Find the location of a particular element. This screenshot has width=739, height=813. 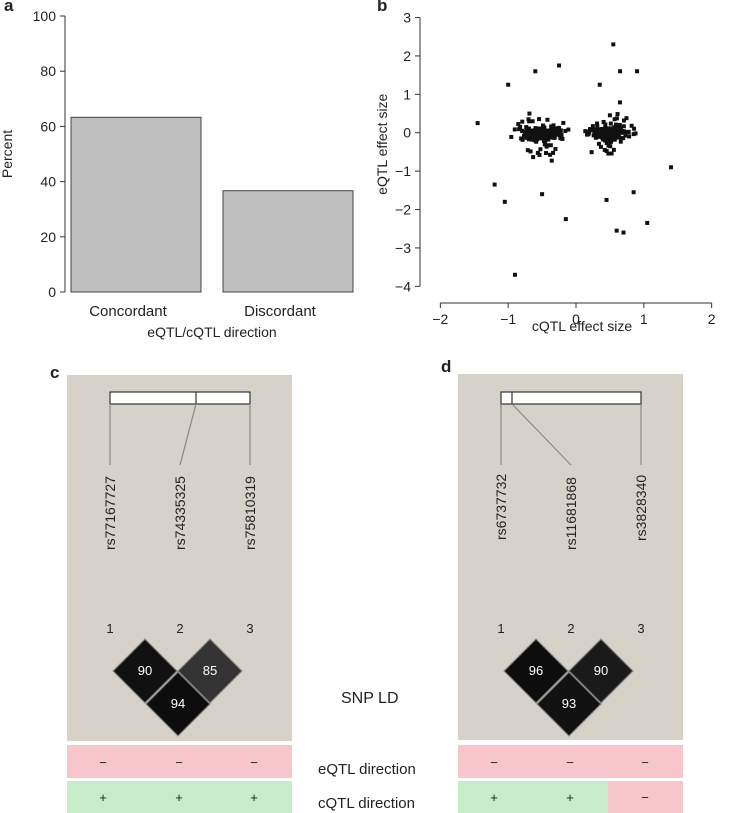

y-tick-label: −3 is located at coordinates (403, 248).